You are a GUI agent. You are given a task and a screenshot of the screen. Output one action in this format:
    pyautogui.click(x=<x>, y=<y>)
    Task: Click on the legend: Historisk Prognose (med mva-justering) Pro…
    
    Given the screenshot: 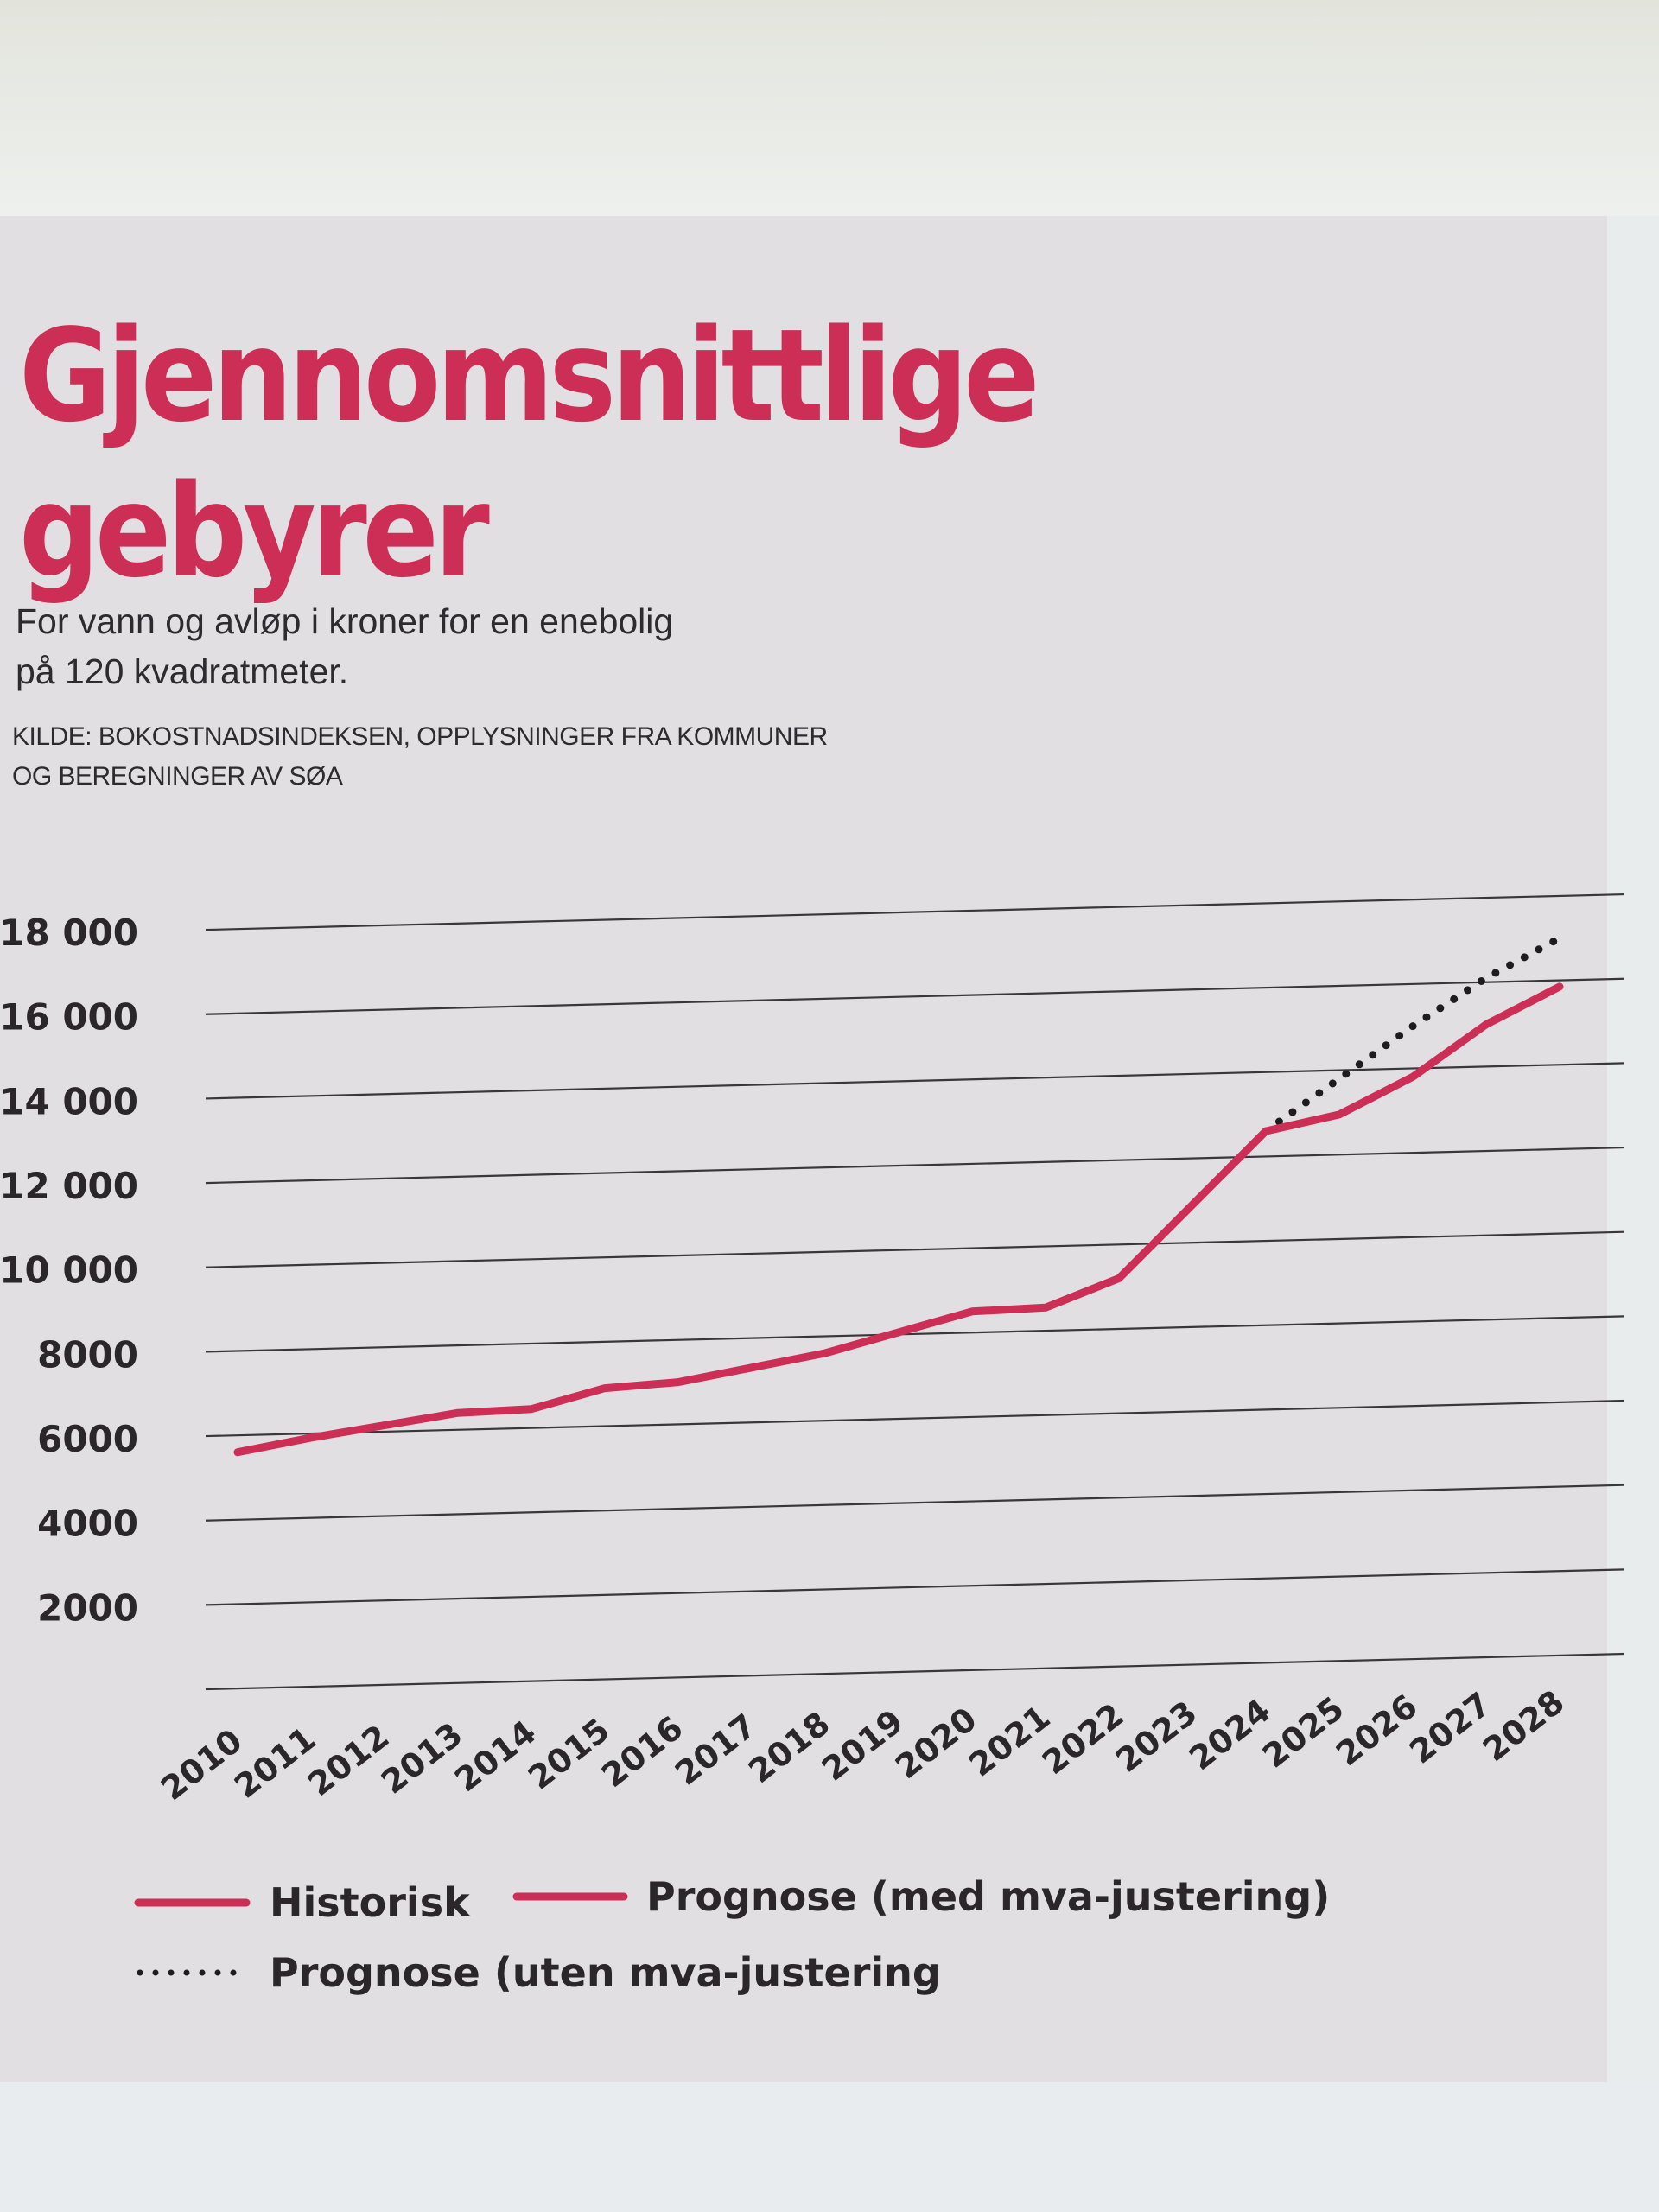 What is the action you would take?
    pyautogui.click(x=732, y=1935)
    